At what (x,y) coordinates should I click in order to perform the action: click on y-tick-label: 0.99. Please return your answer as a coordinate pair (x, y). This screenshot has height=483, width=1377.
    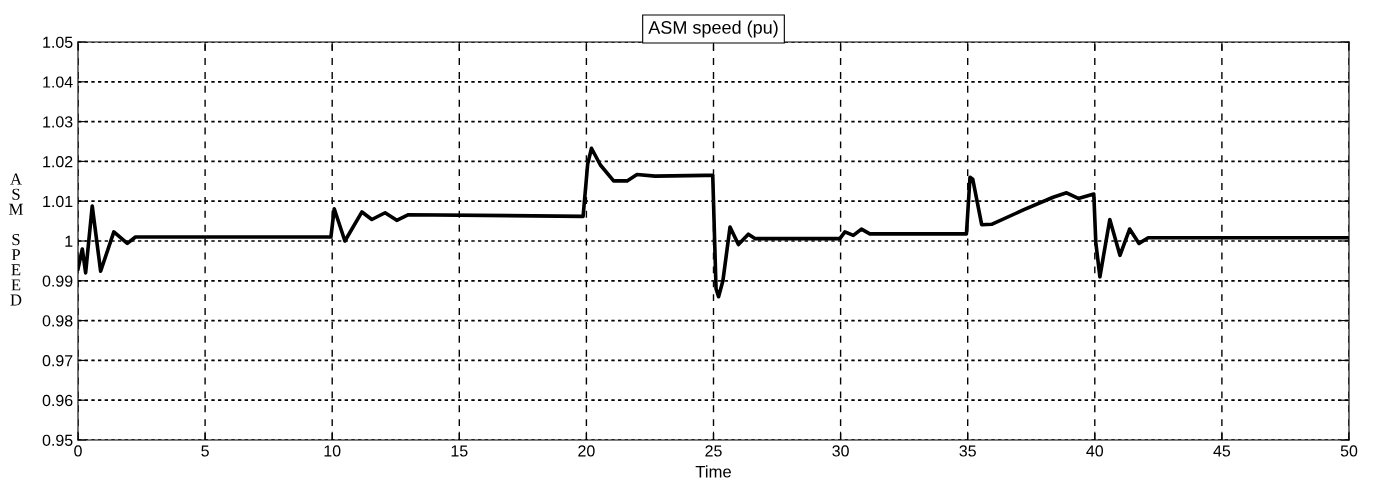
    Looking at the image, I should click on (57, 281).